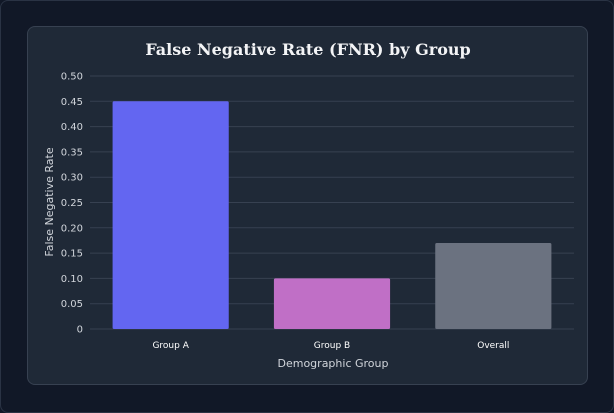  What do you see at coordinates (72, 279) in the screenshot?
I see `y-tick-label: 0.10` at bounding box center [72, 279].